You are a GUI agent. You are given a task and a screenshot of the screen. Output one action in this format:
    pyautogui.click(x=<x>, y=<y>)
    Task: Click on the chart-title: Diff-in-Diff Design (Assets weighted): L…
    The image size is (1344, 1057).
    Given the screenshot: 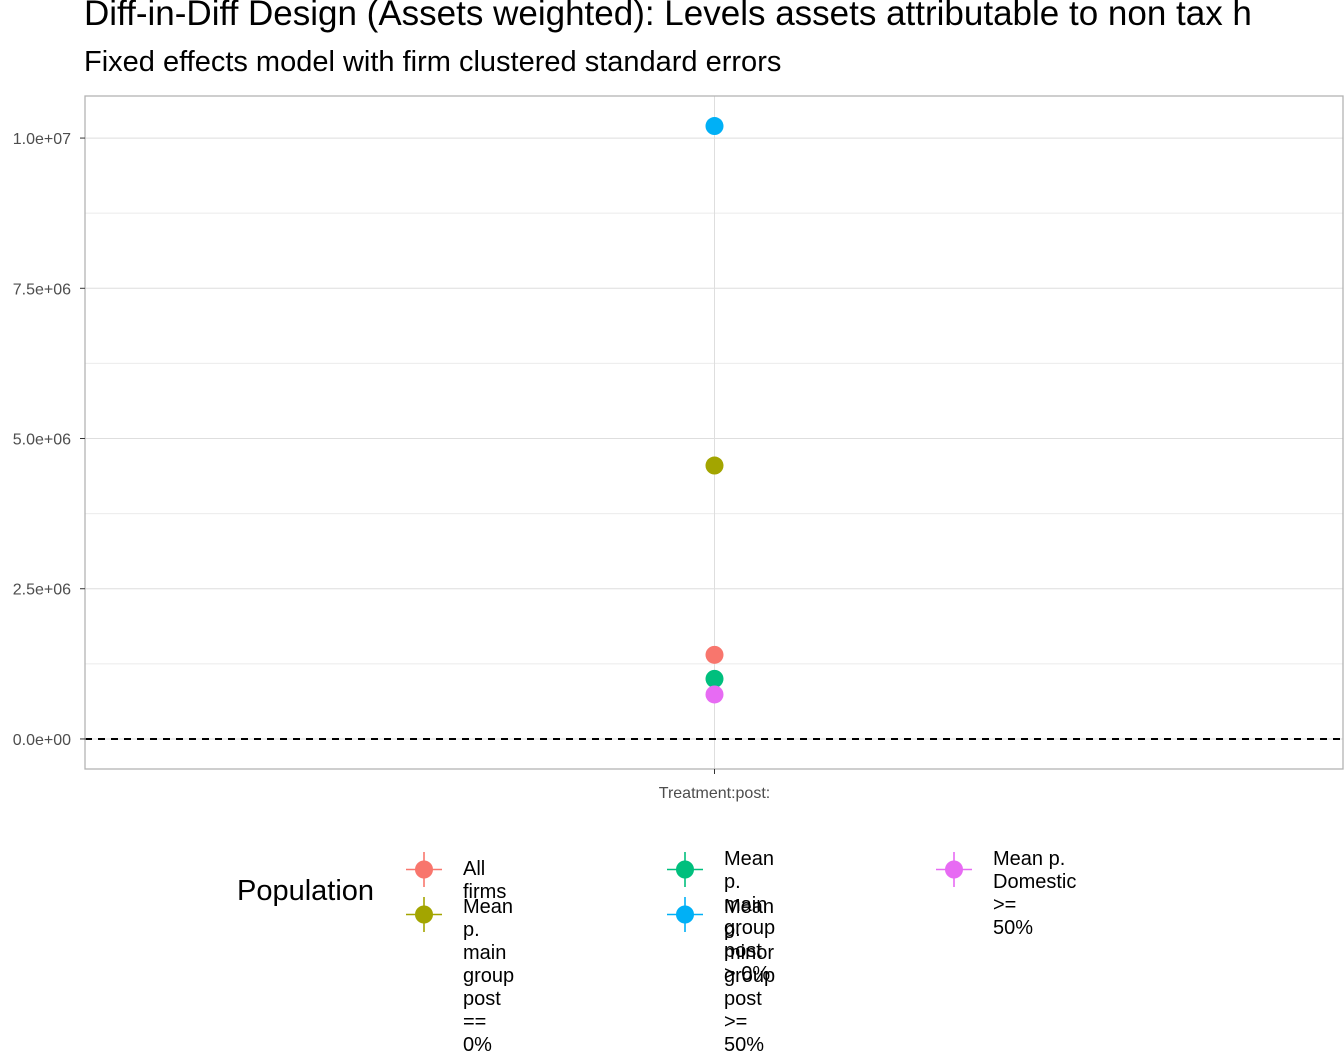 What is the action you would take?
    pyautogui.click(x=668, y=16)
    